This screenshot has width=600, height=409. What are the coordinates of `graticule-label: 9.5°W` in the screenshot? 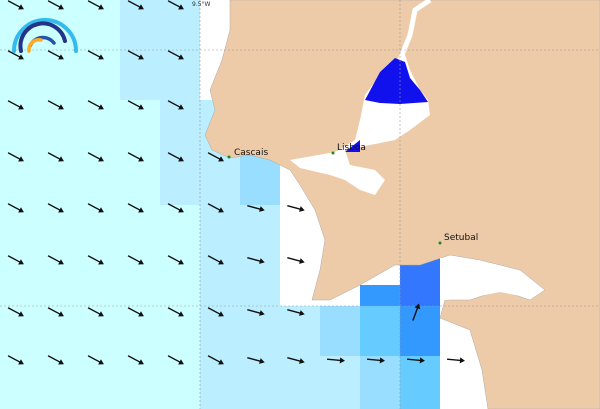 It's located at (201, 4).